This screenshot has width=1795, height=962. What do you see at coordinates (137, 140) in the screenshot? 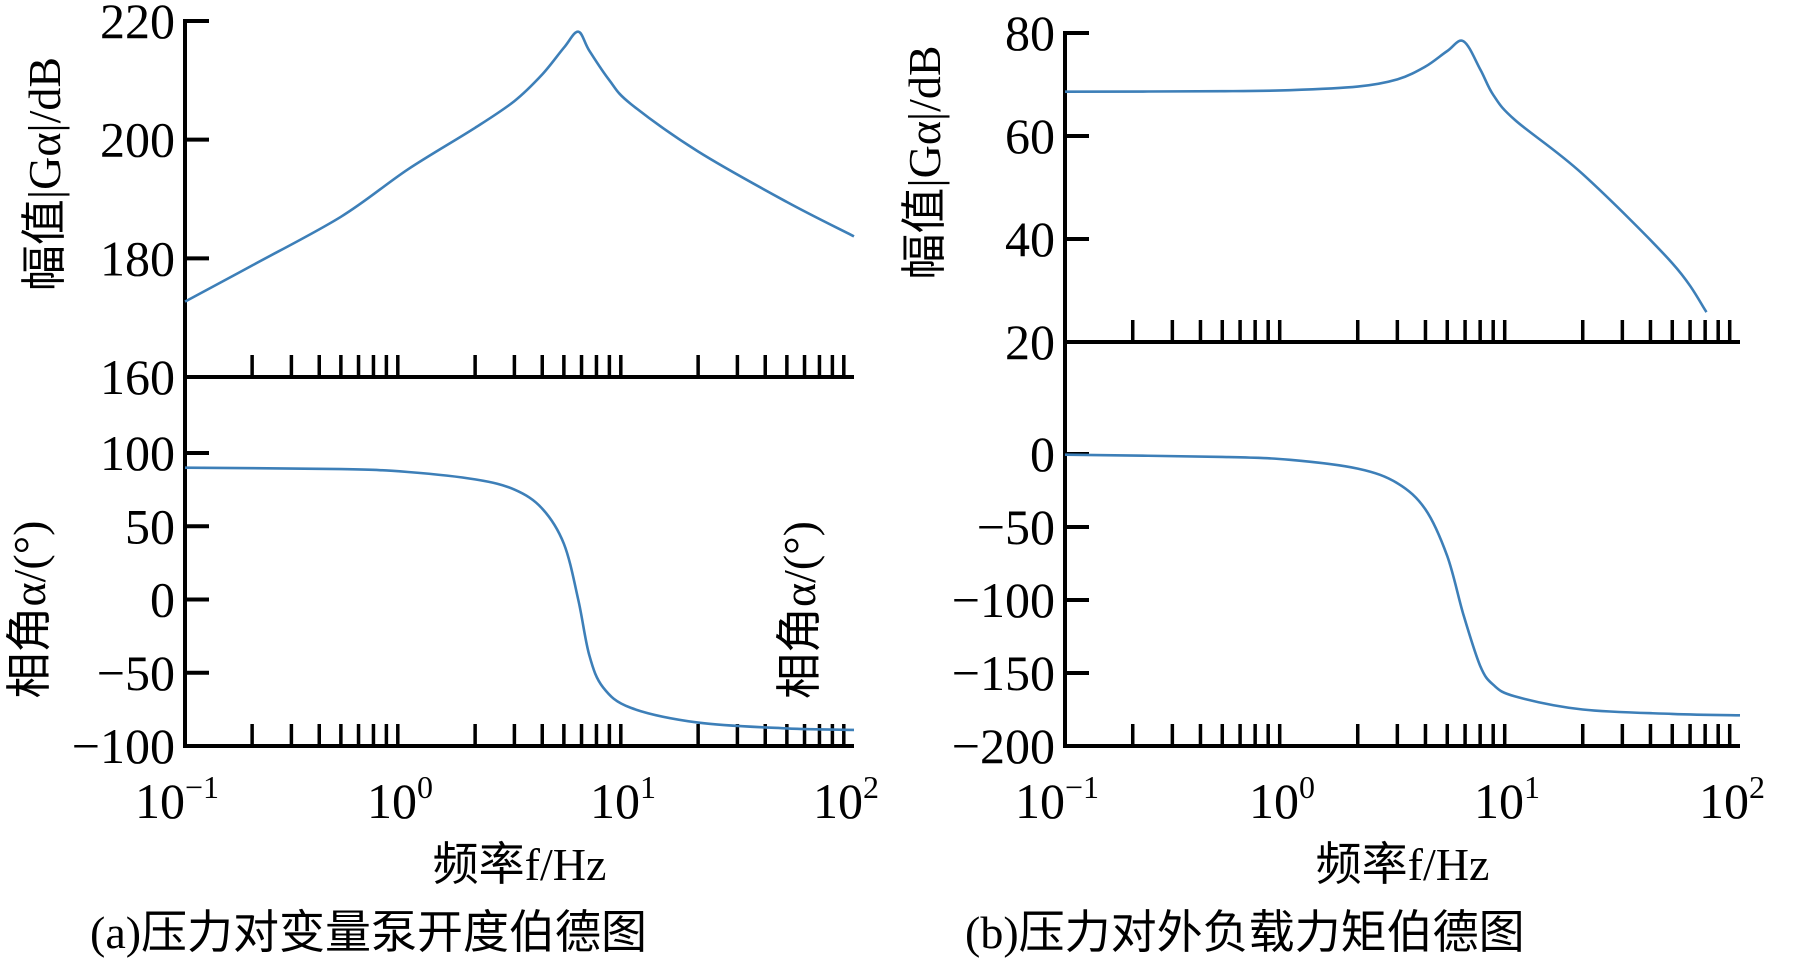
I see `magnitude-y-tick-label: 200` at bounding box center [137, 140].